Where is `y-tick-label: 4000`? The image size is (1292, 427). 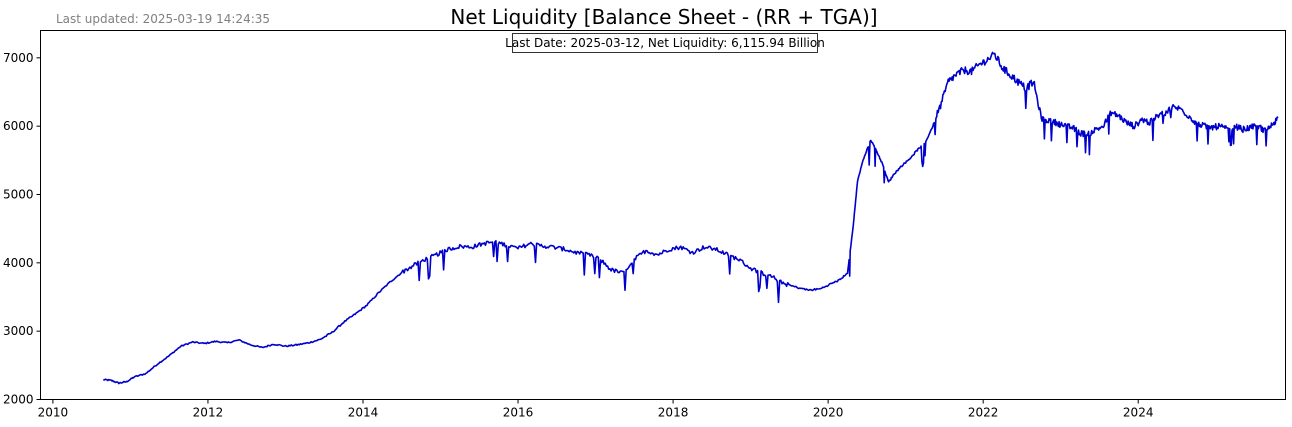
y-tick-label: 4000 is located at coordinates (18, 263).